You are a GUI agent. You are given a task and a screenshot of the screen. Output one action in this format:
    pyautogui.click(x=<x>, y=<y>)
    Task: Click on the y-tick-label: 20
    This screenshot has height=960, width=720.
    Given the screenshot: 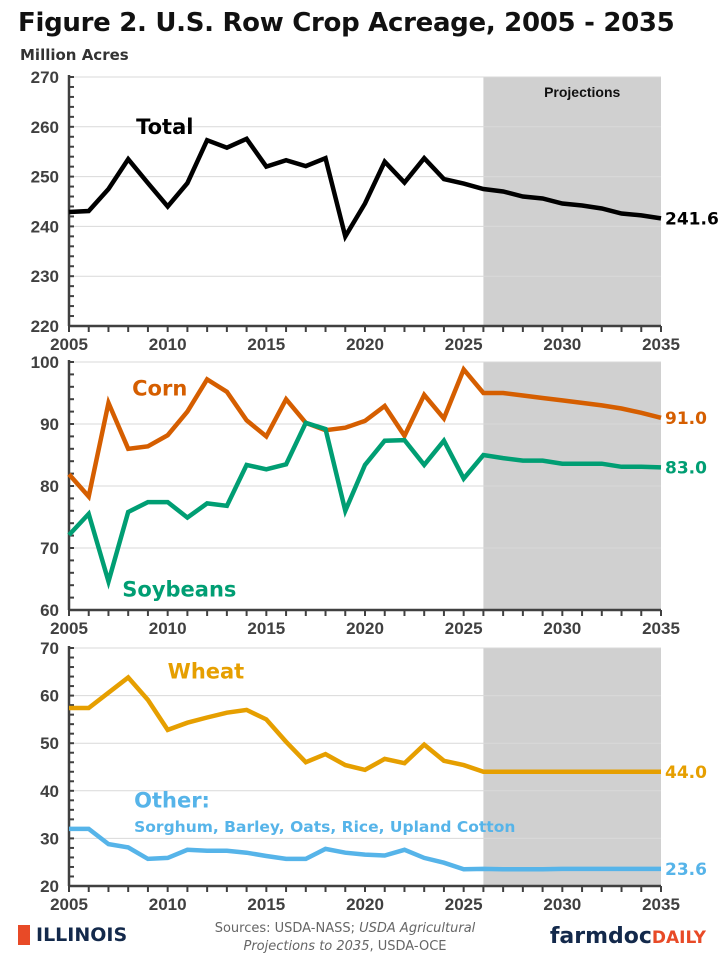 What is the action you would take?
    pyautogui.click(x=49, y=886)
    